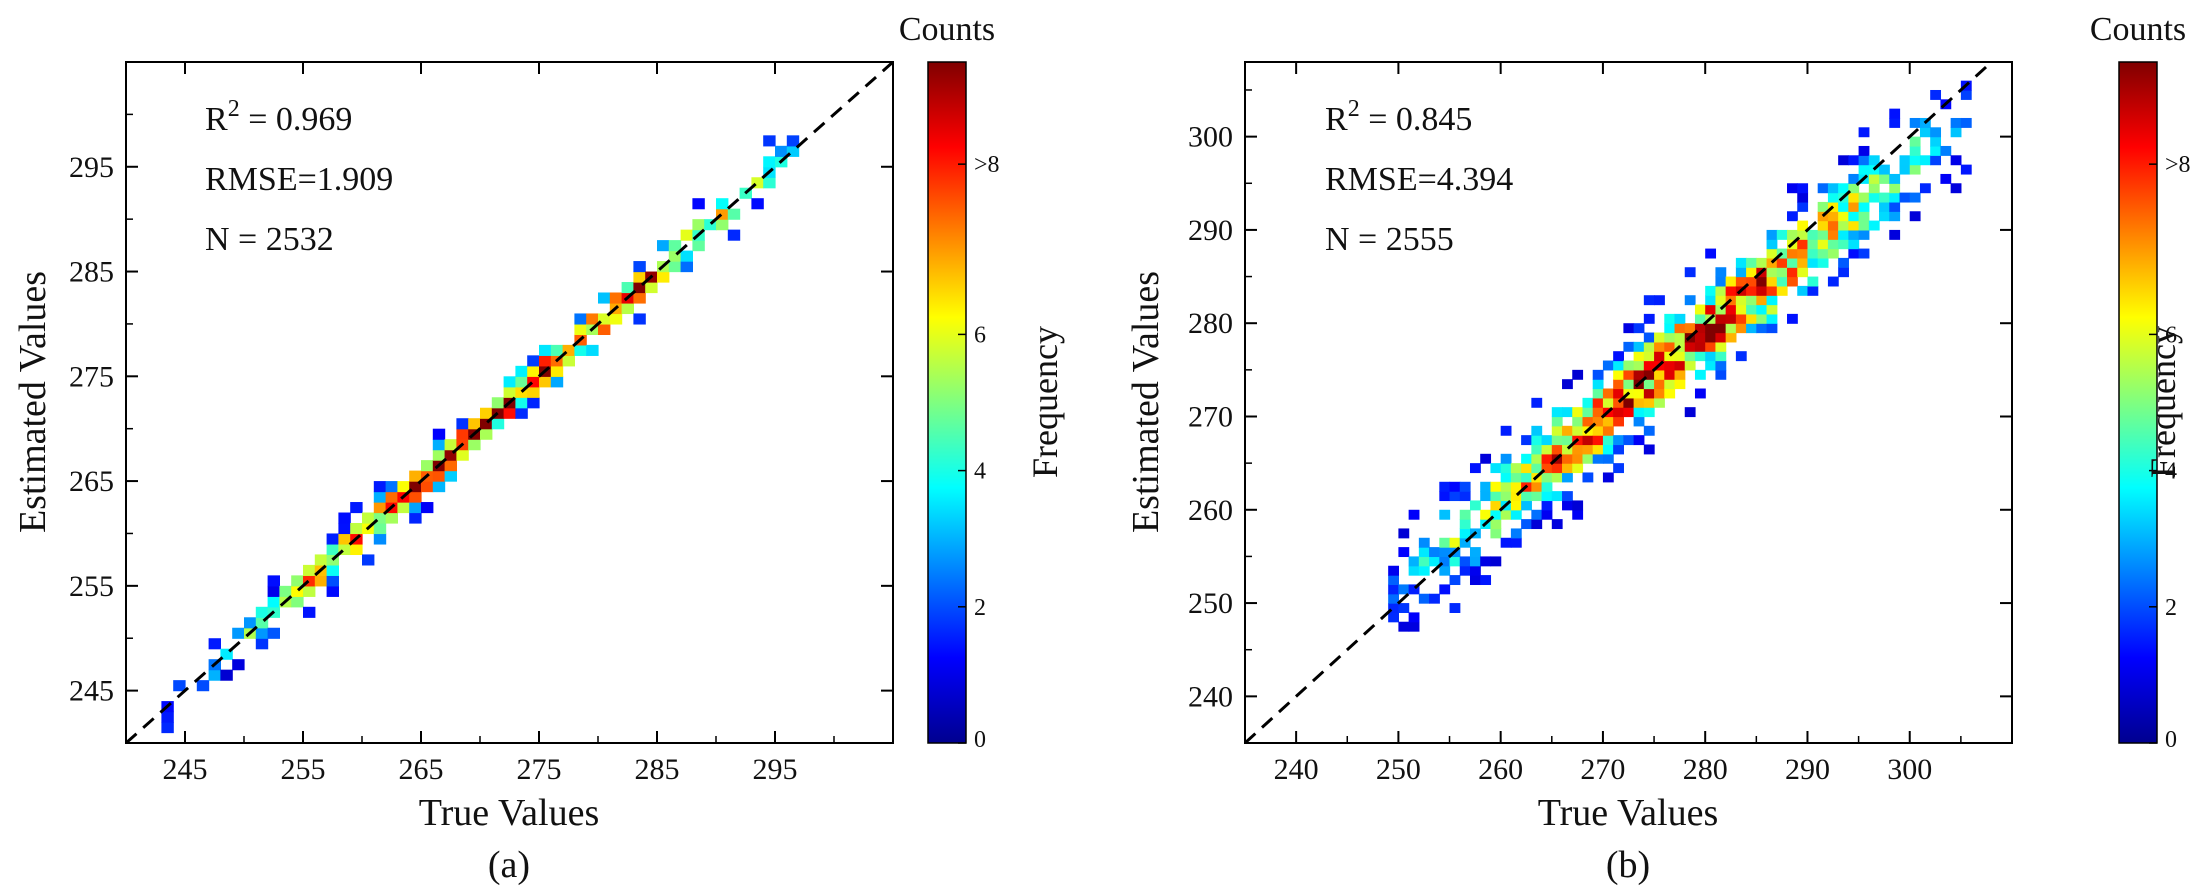  What do you see at coordinates (657, 769) in the screenshot?
I see `x-tick-label: 285` at bounding box center [657, 769].